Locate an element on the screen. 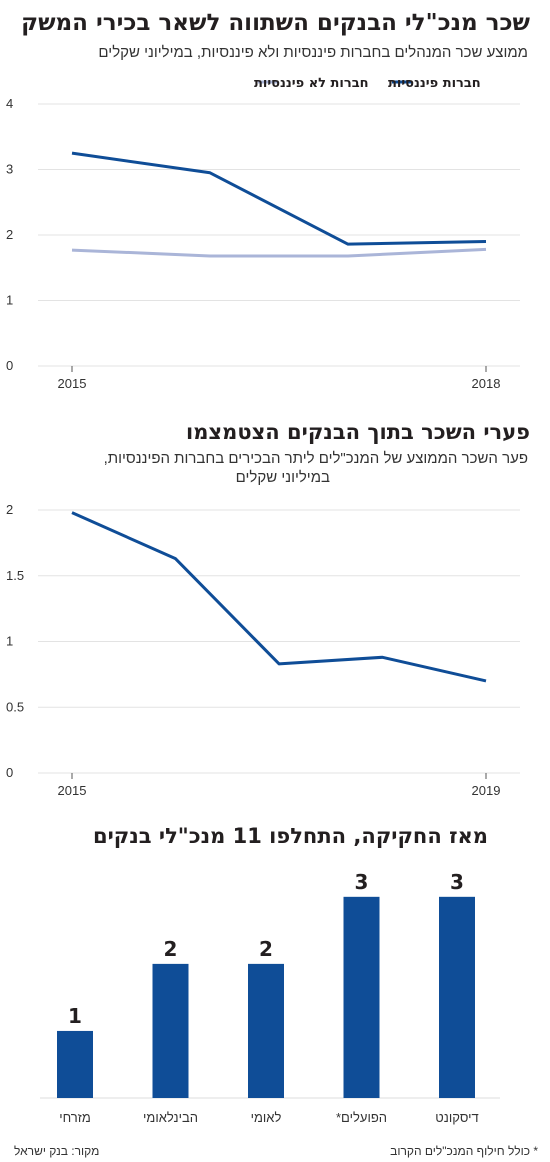  chart1-lines is located at coordinates (279, 204).